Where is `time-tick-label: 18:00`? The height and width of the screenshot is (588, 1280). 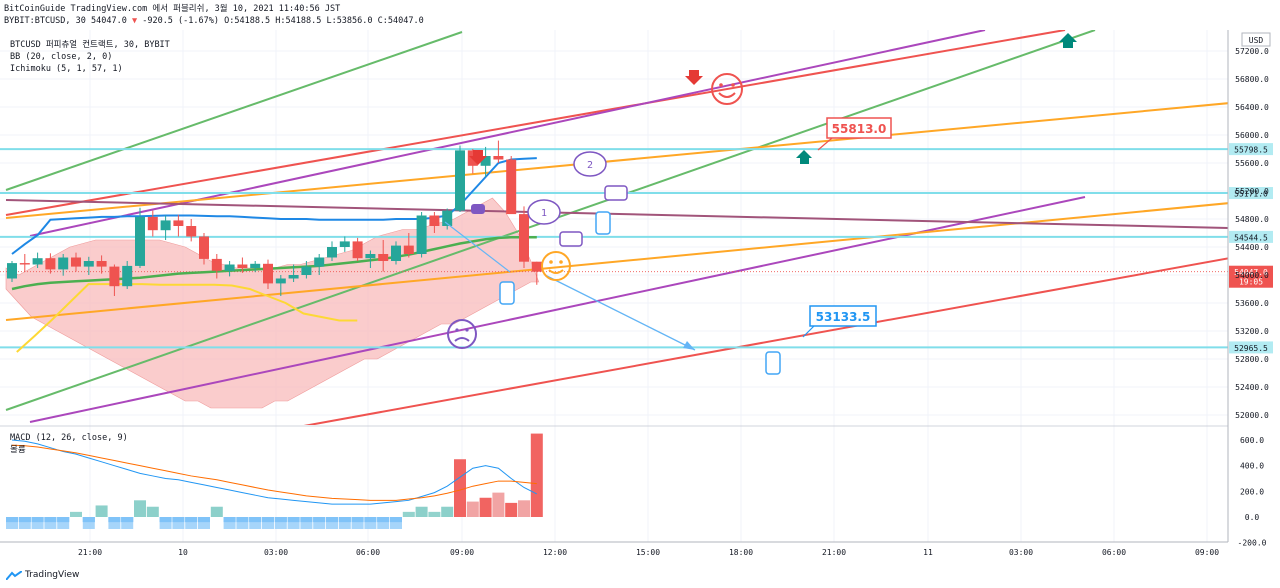
time-tick-label: 18:00 is located at coordinates (741, 552).